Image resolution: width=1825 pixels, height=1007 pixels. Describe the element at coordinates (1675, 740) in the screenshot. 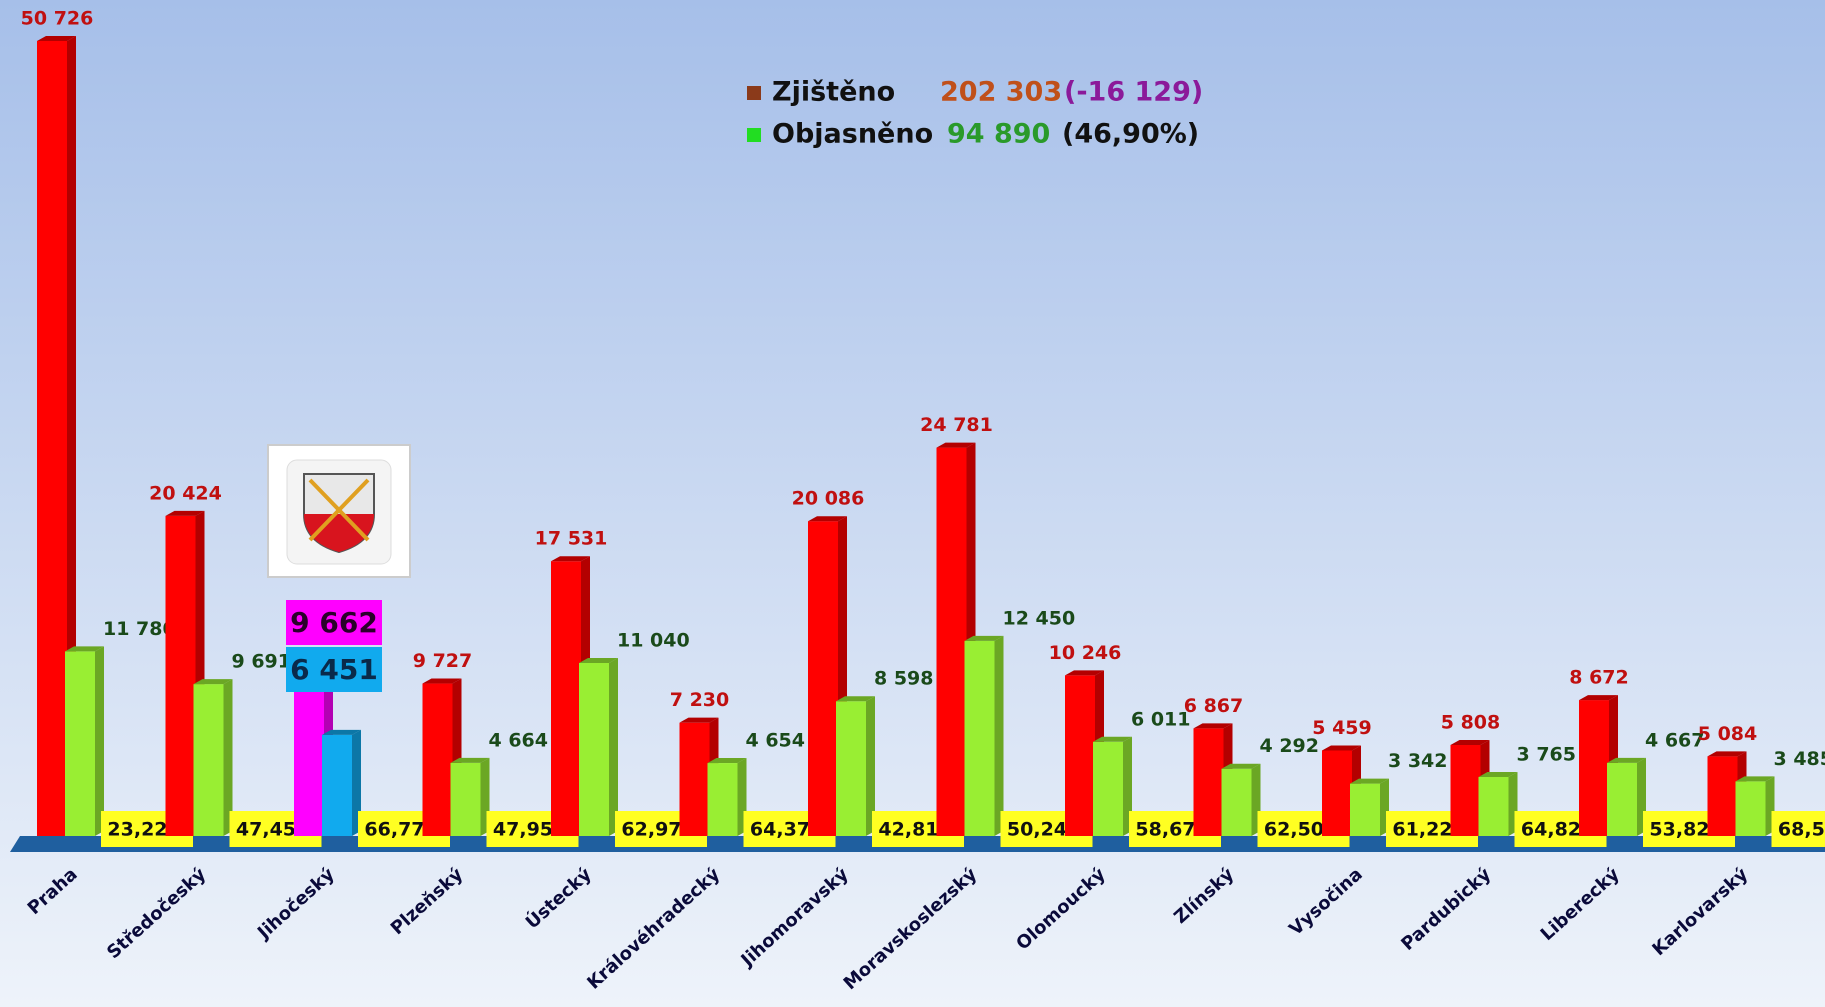

I see `value-label: 4 667` at that location.